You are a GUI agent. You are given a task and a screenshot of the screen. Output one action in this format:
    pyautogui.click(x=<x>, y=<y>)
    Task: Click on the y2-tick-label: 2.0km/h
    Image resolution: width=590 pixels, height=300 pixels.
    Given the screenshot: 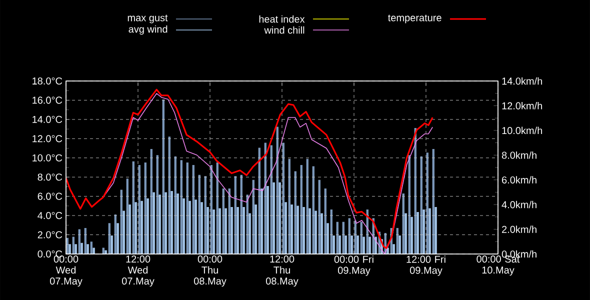 What is the action you would take?
    pyautogui.click(x=519, y=229)
    